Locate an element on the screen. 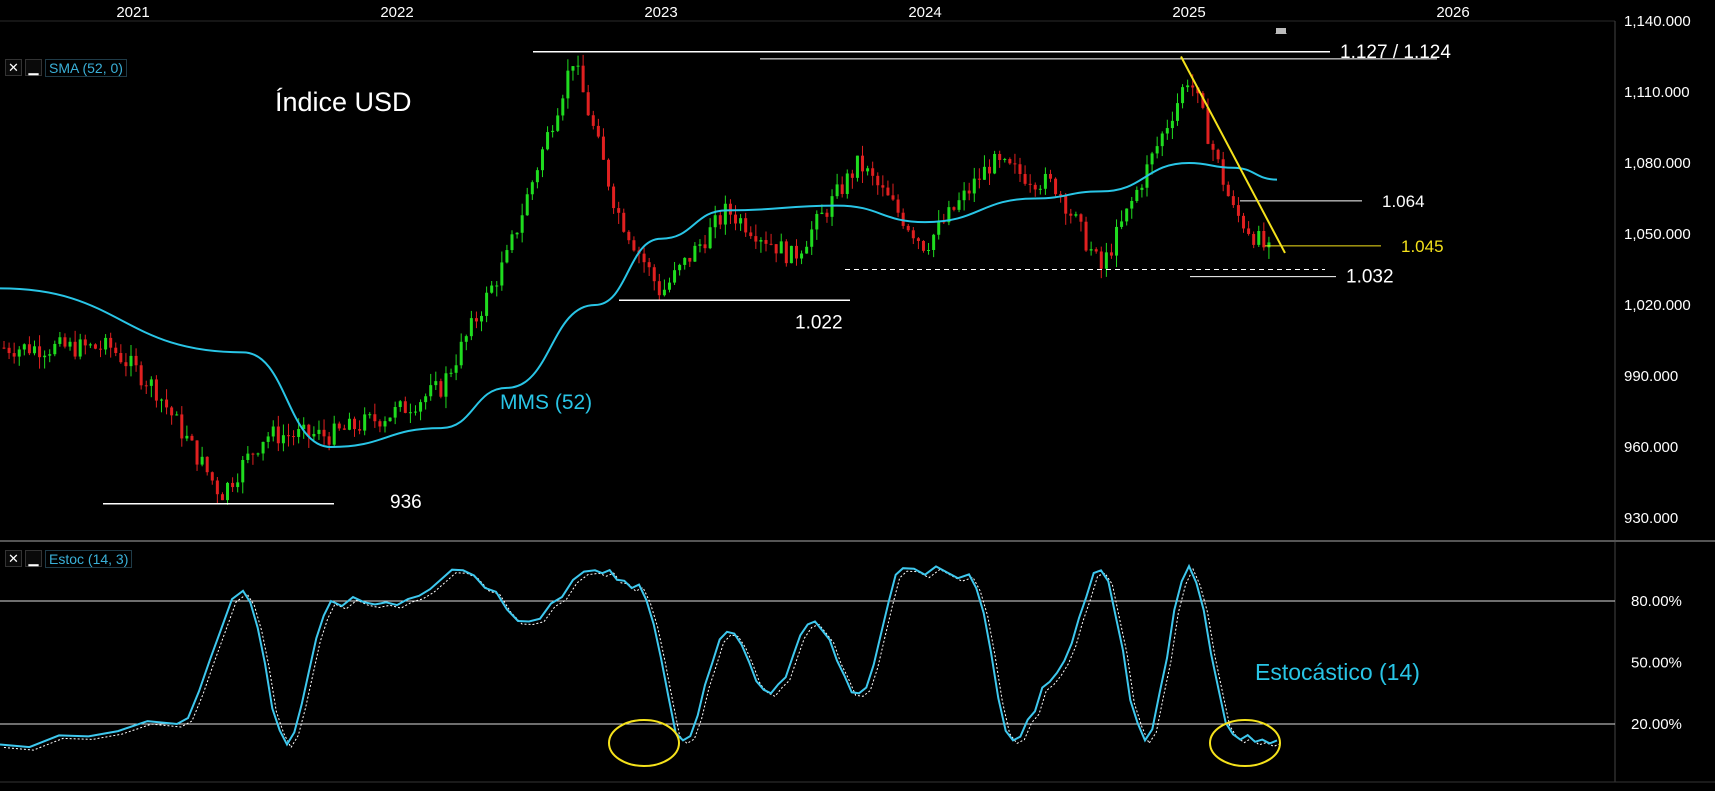 This screenshot has height=791, width=1715. stoch-tick-label: 80.00% is located at coordinates (1656, 601).